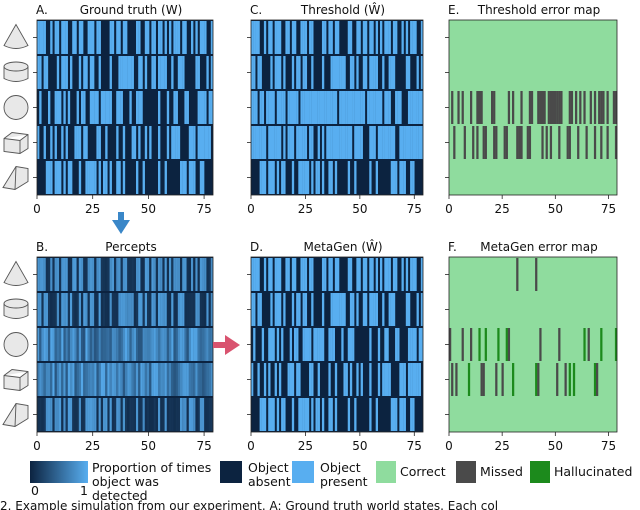 The width and height of the screenshot is (640, 510). I want to click on panel-title: Threshold (Ŵ), so click(342, 9).